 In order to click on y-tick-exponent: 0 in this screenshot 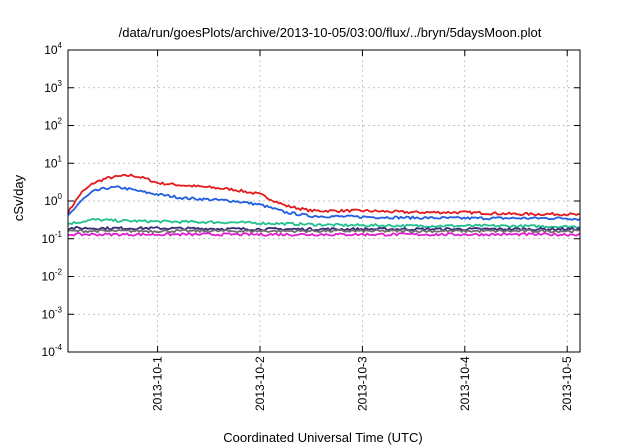, I will do `click(60, 196)`.